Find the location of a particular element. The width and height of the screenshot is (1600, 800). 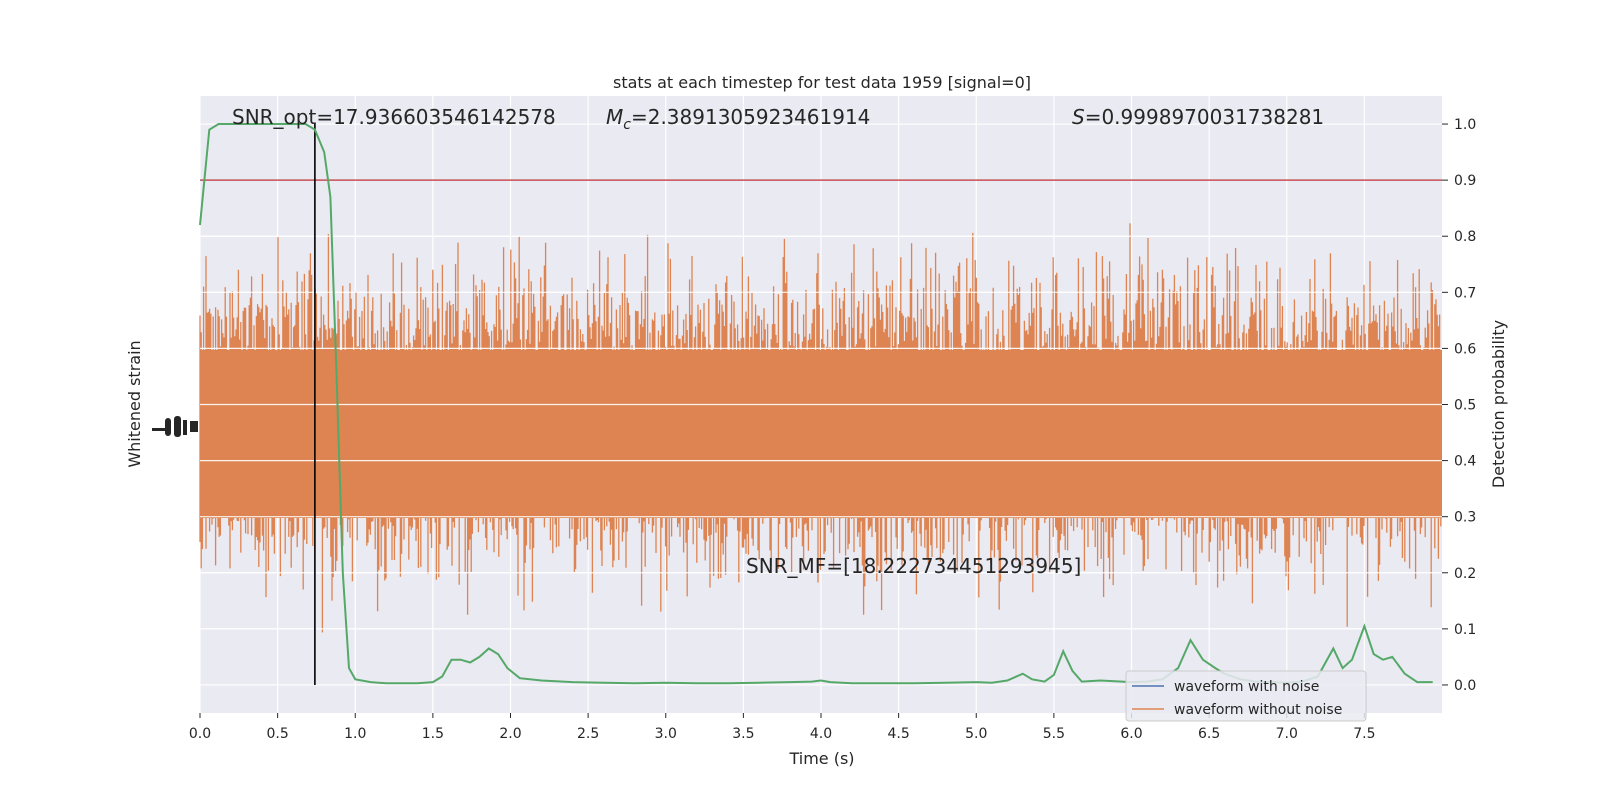

s-annotation: S=0.9998970031738281 is located at coordinates (1198, 117).